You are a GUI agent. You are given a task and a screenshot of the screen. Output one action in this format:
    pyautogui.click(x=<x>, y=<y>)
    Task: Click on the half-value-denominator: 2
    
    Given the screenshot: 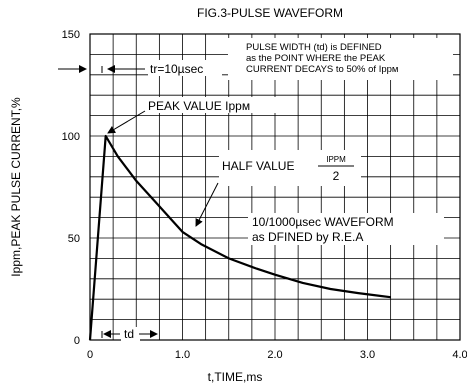 What is the action you would take?
    pyautogui.click(x=336, y=176)
    